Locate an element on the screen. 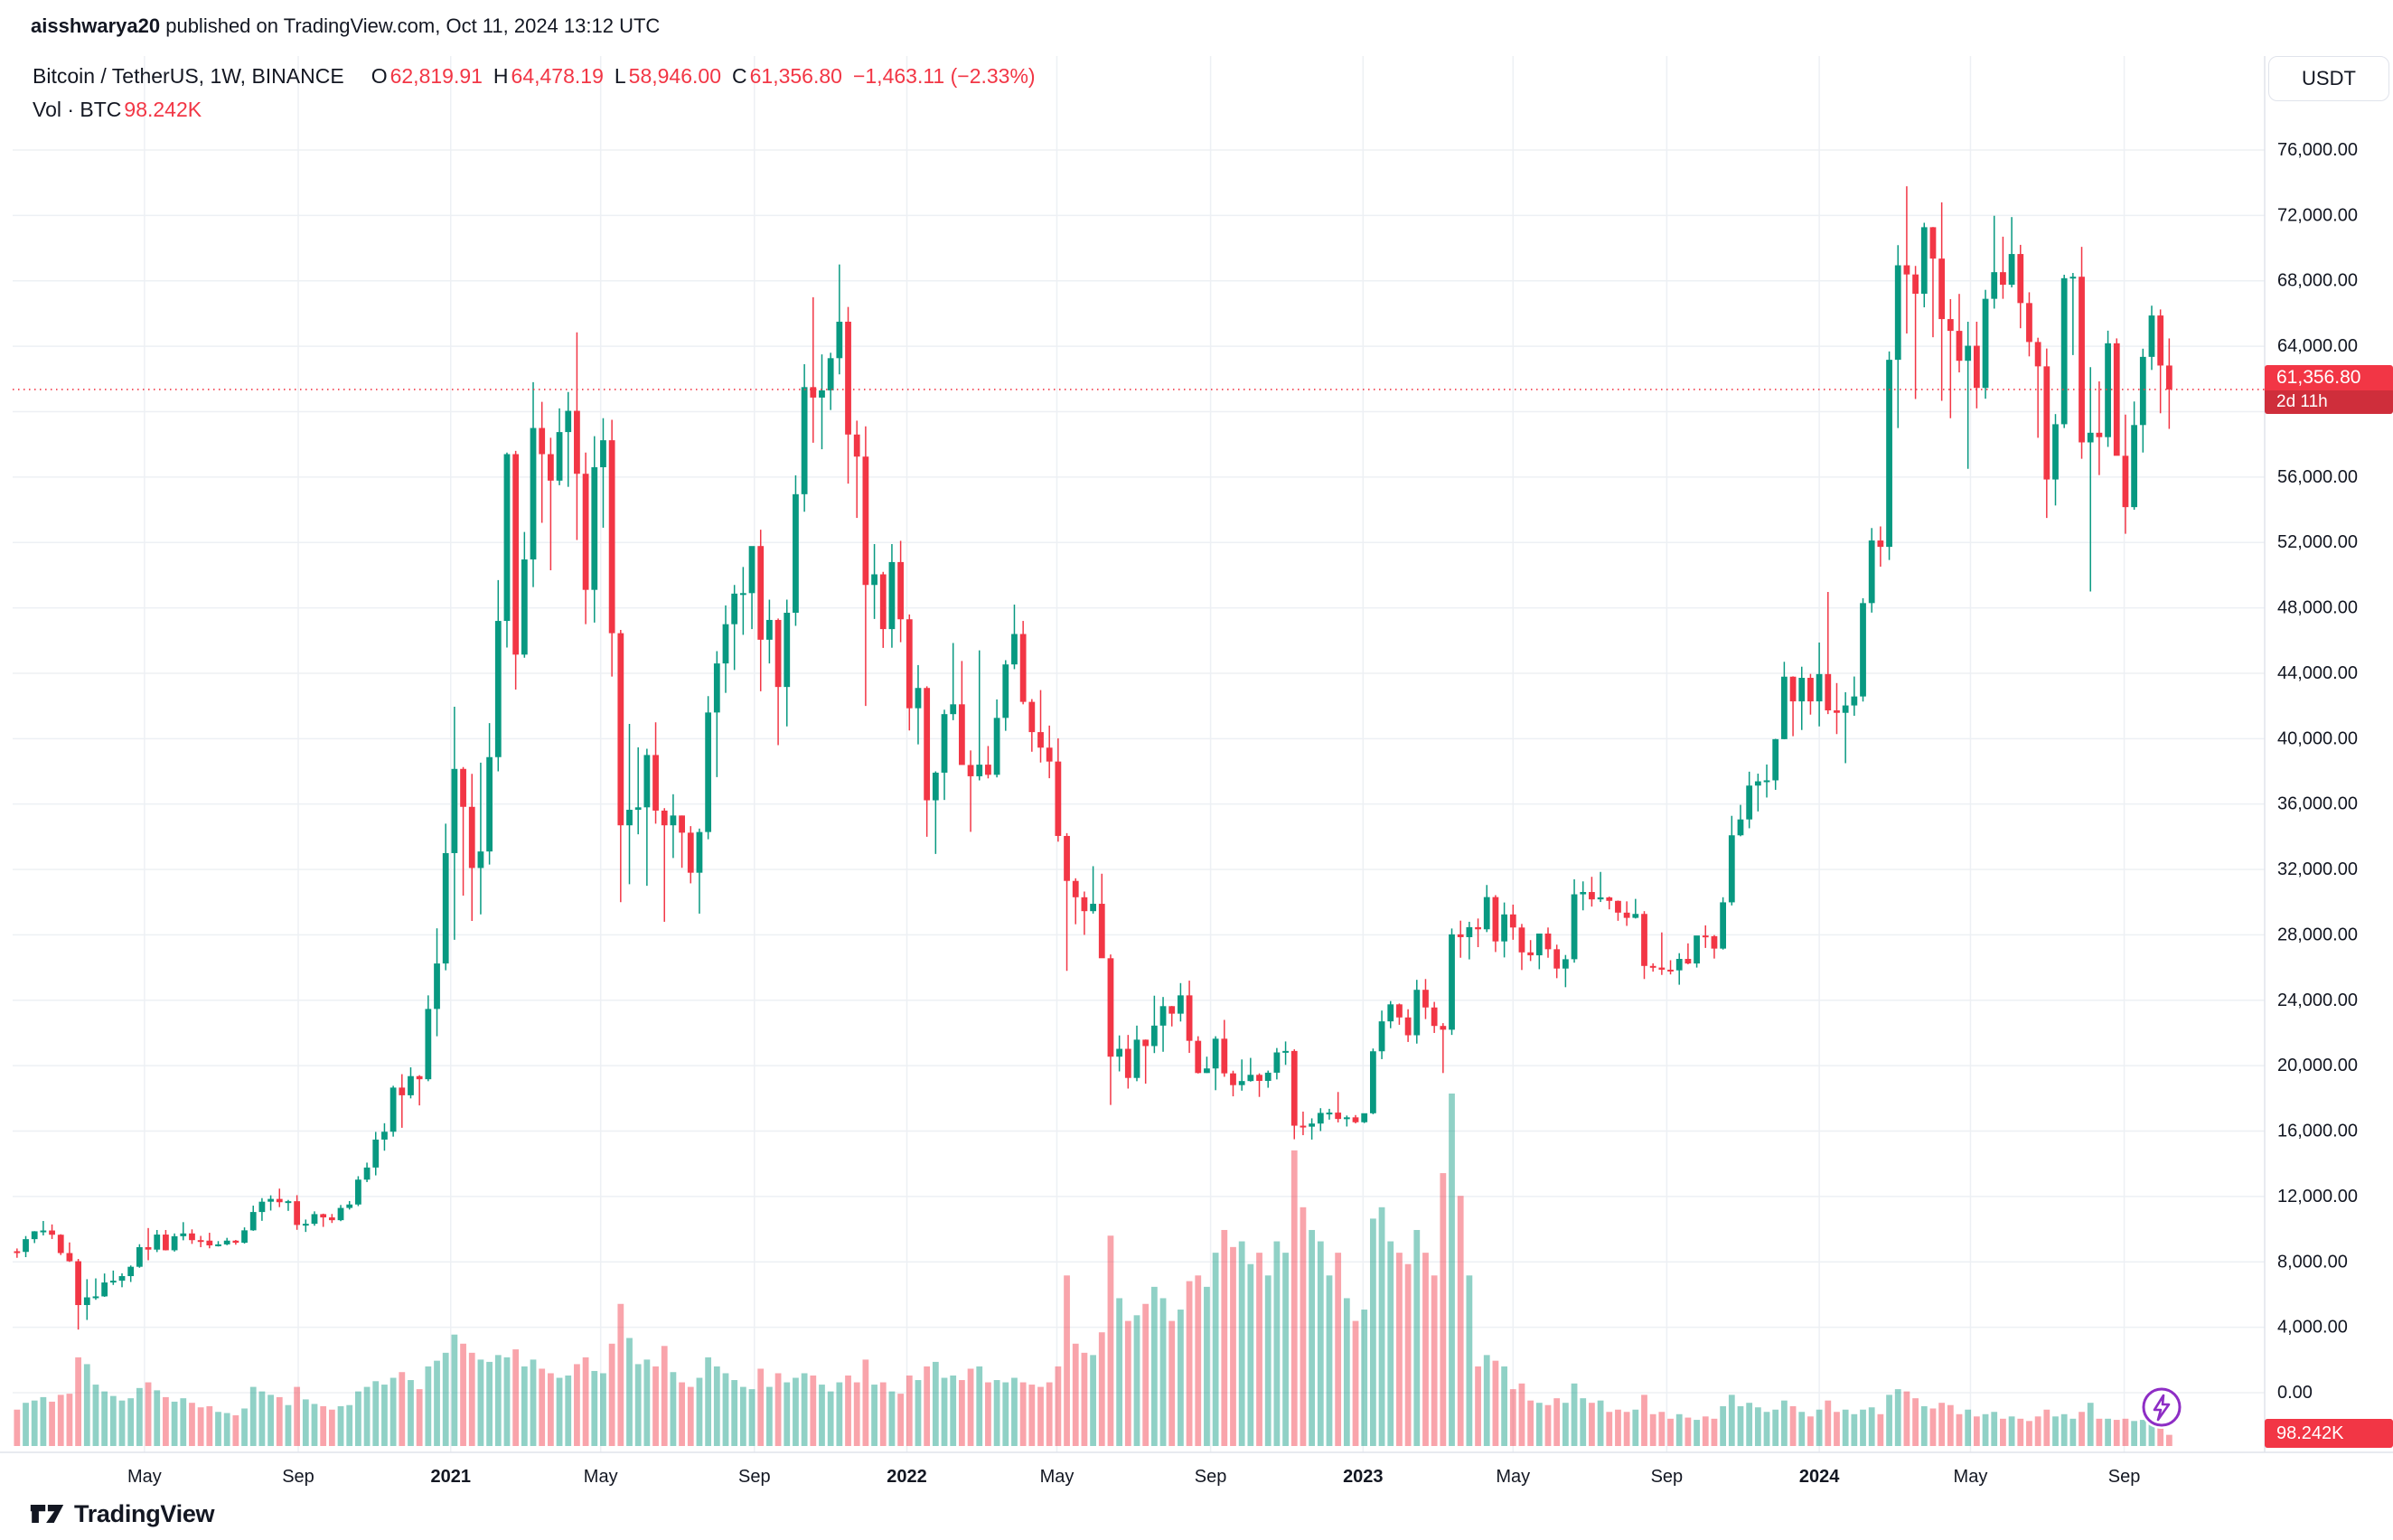  high-value: 64,478.19 is located at coordinates (557, 76).